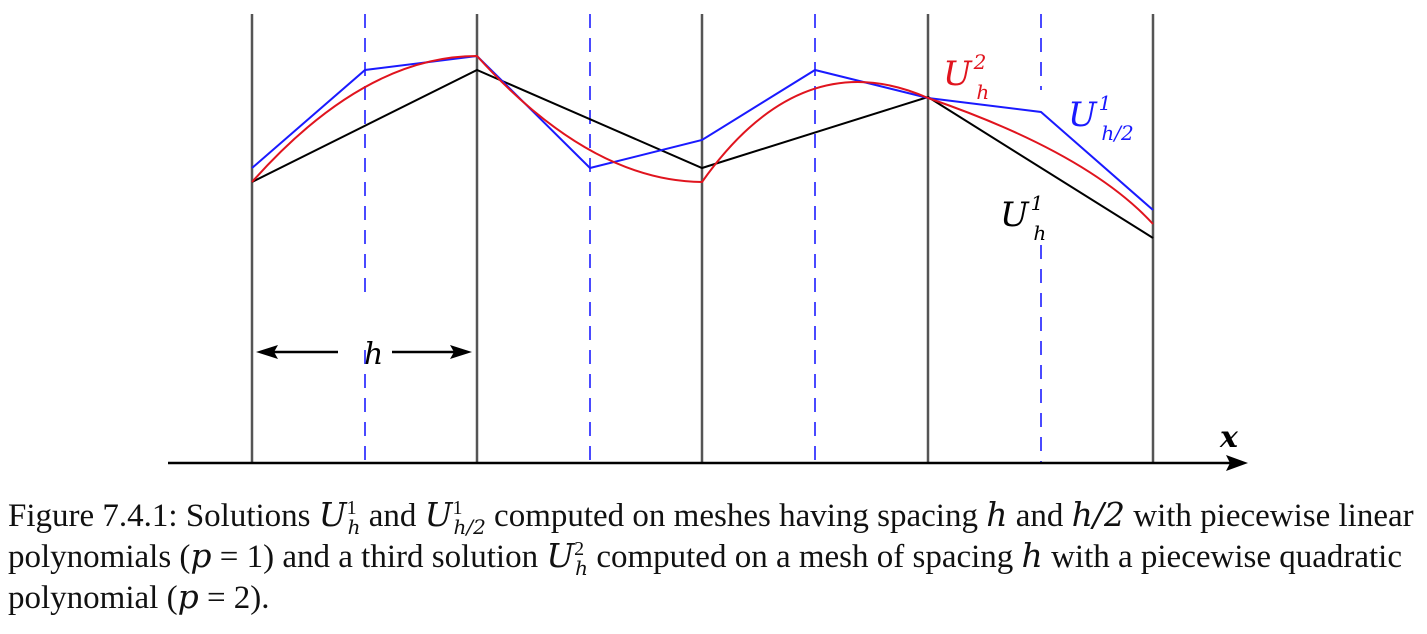  I want to click on caption-text: computed on a mesh of spacing, so click(805, 557).